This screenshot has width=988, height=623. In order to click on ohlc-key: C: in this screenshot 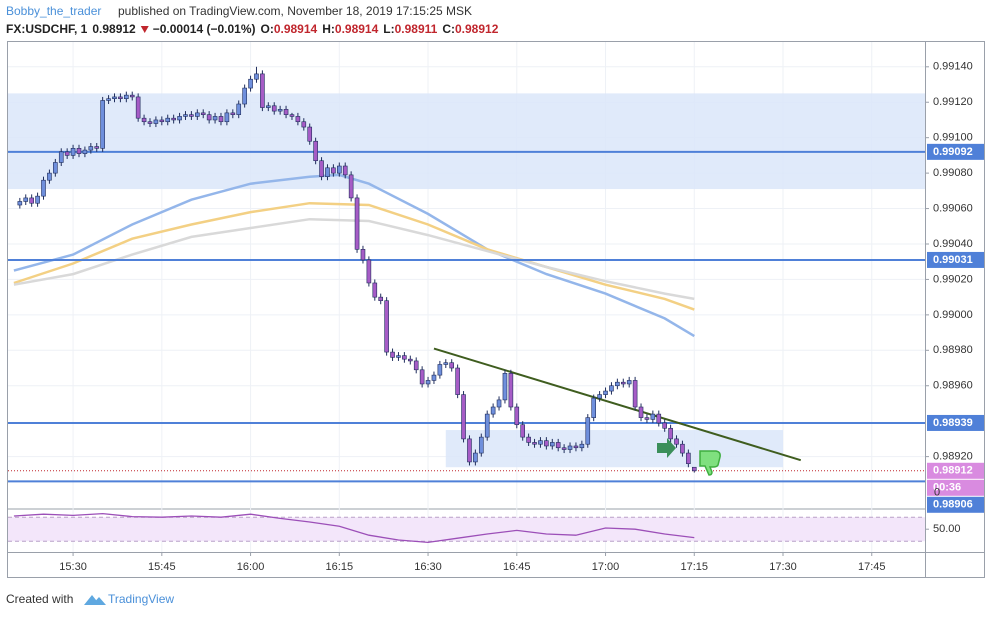, I will do `click(448, 29)`.